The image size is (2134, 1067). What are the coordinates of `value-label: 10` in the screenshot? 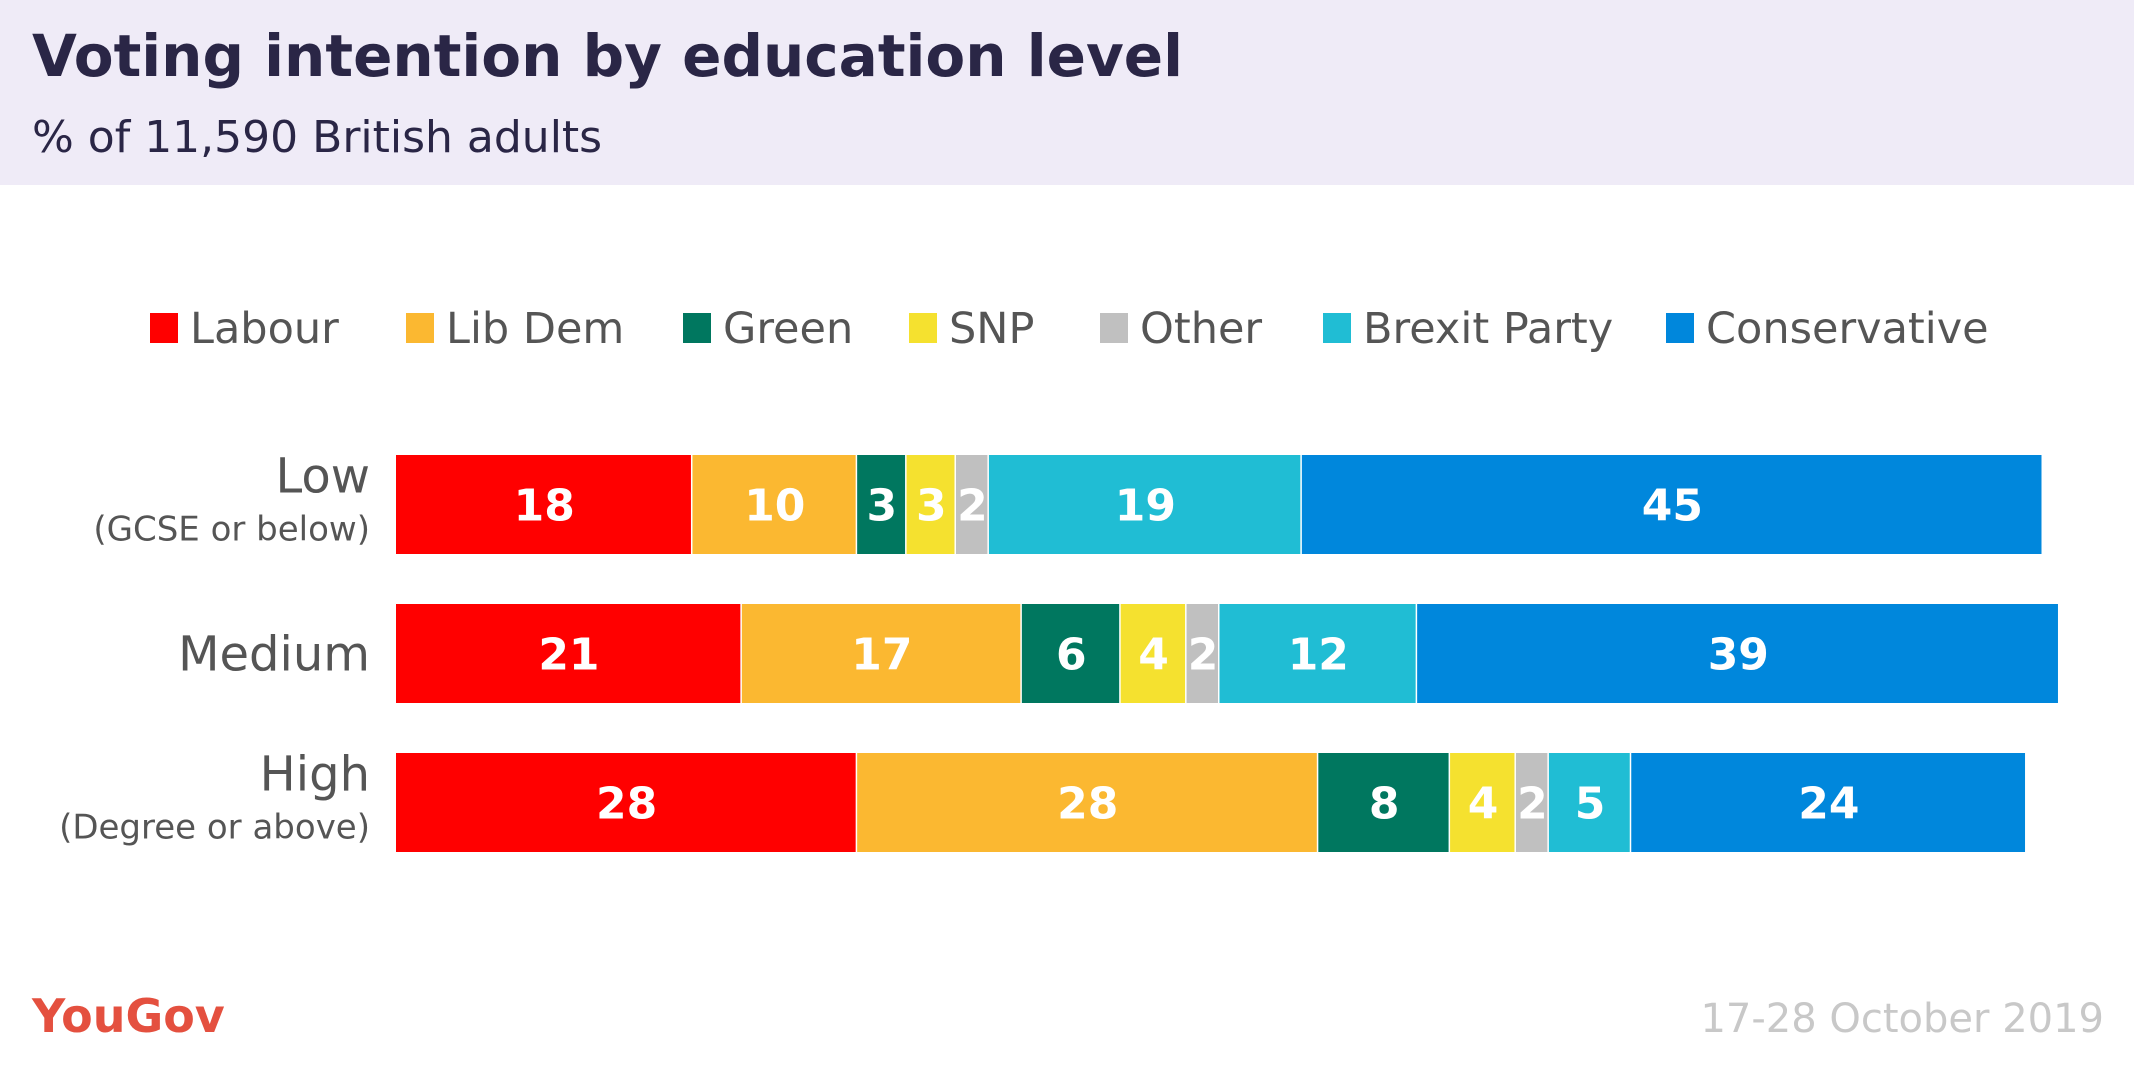 It's located at (774, 506).